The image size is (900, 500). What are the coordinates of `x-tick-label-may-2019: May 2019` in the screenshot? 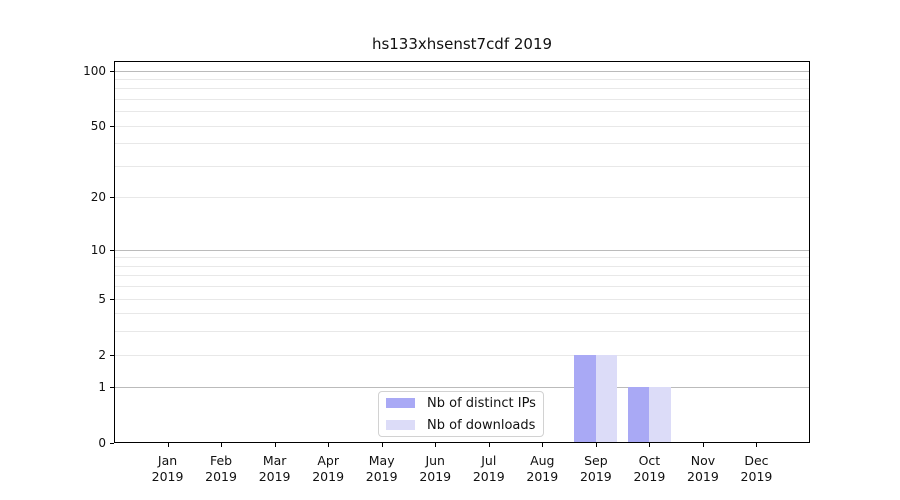 It's located at (381, 468).